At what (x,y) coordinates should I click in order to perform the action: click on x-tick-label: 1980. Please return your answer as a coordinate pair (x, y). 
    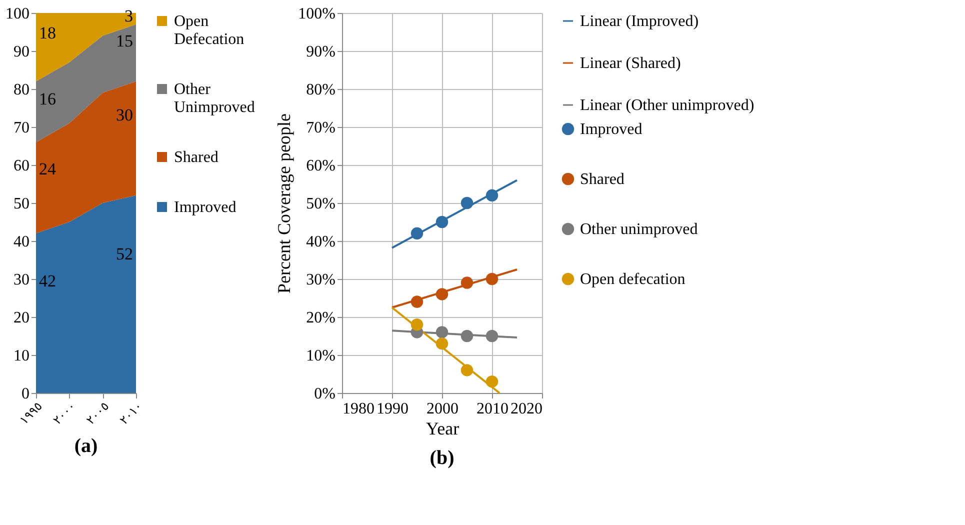
    Looking at the image, I should click on (358, 409).